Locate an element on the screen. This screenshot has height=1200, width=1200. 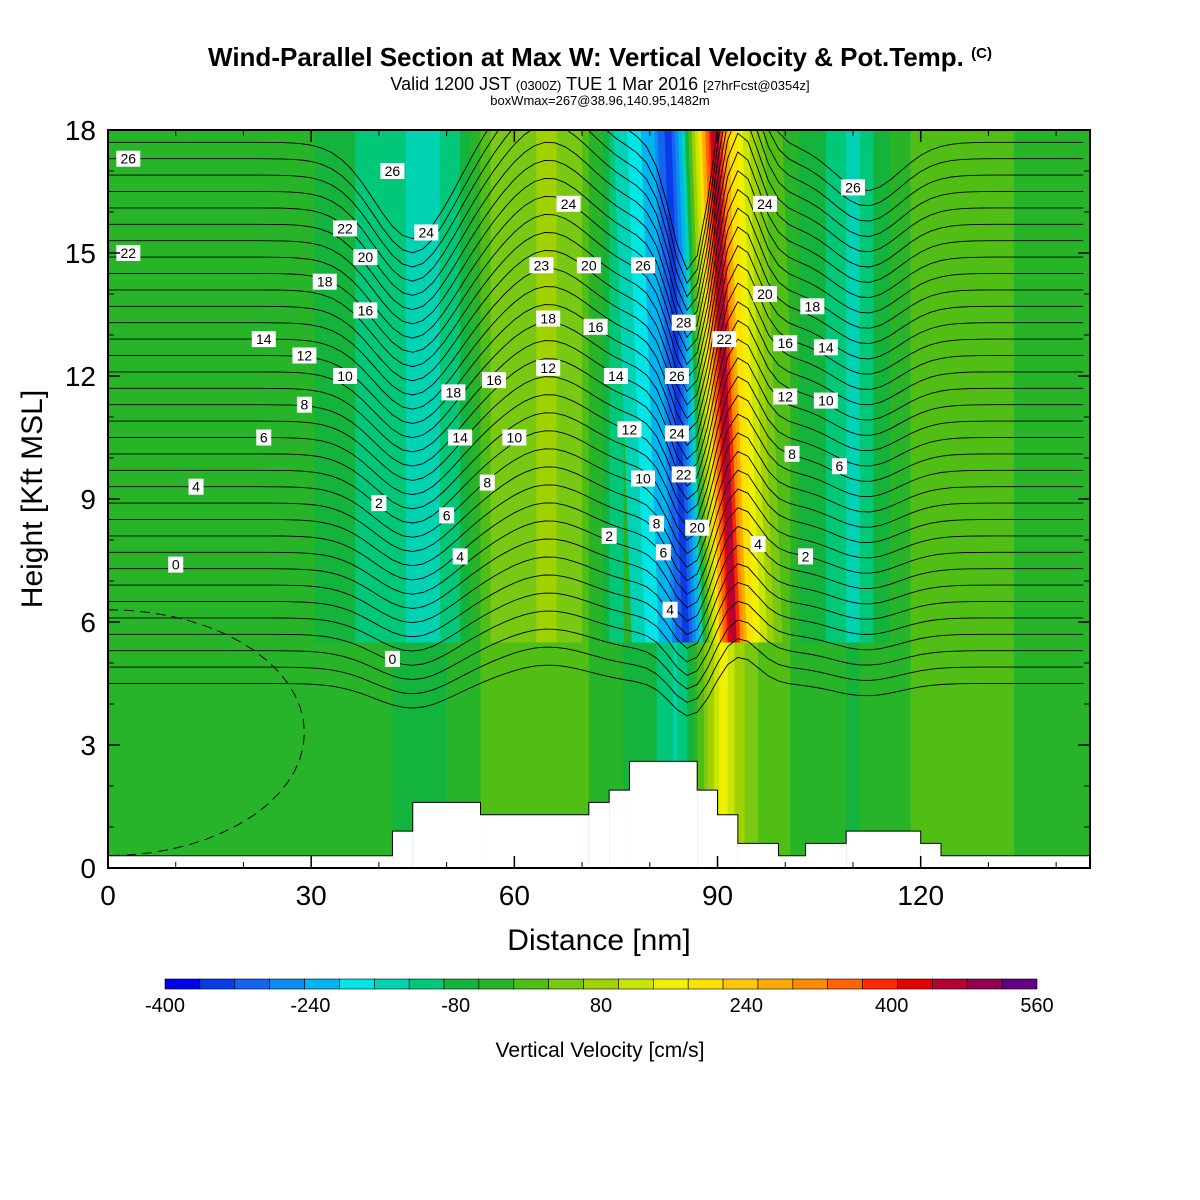
contour-label: 16 is located at coordinates (785, 343).